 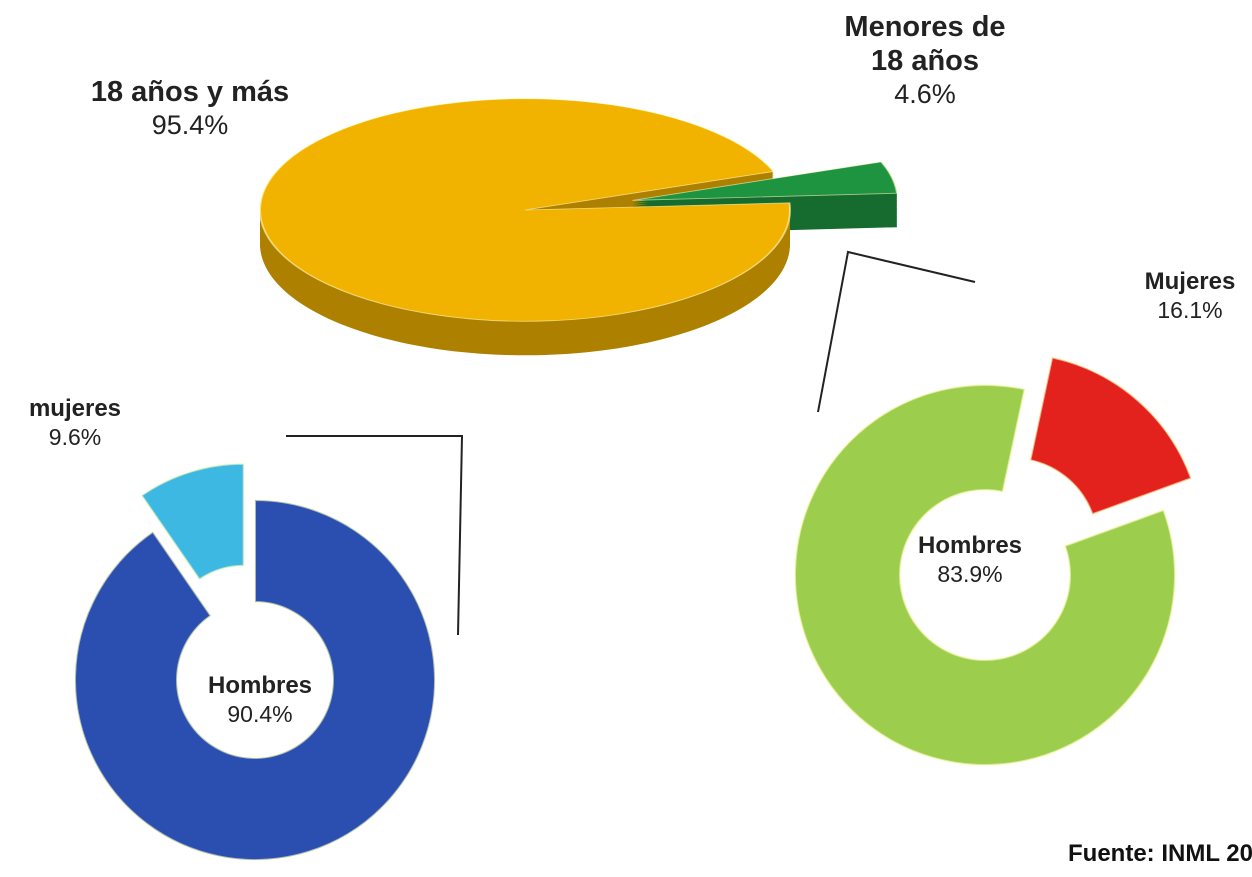 What do you see at coordinates (1183, 296) in the screenshot?
I see `slice-label: Mujeres 16.1%` at bounding box center [1183, 296].